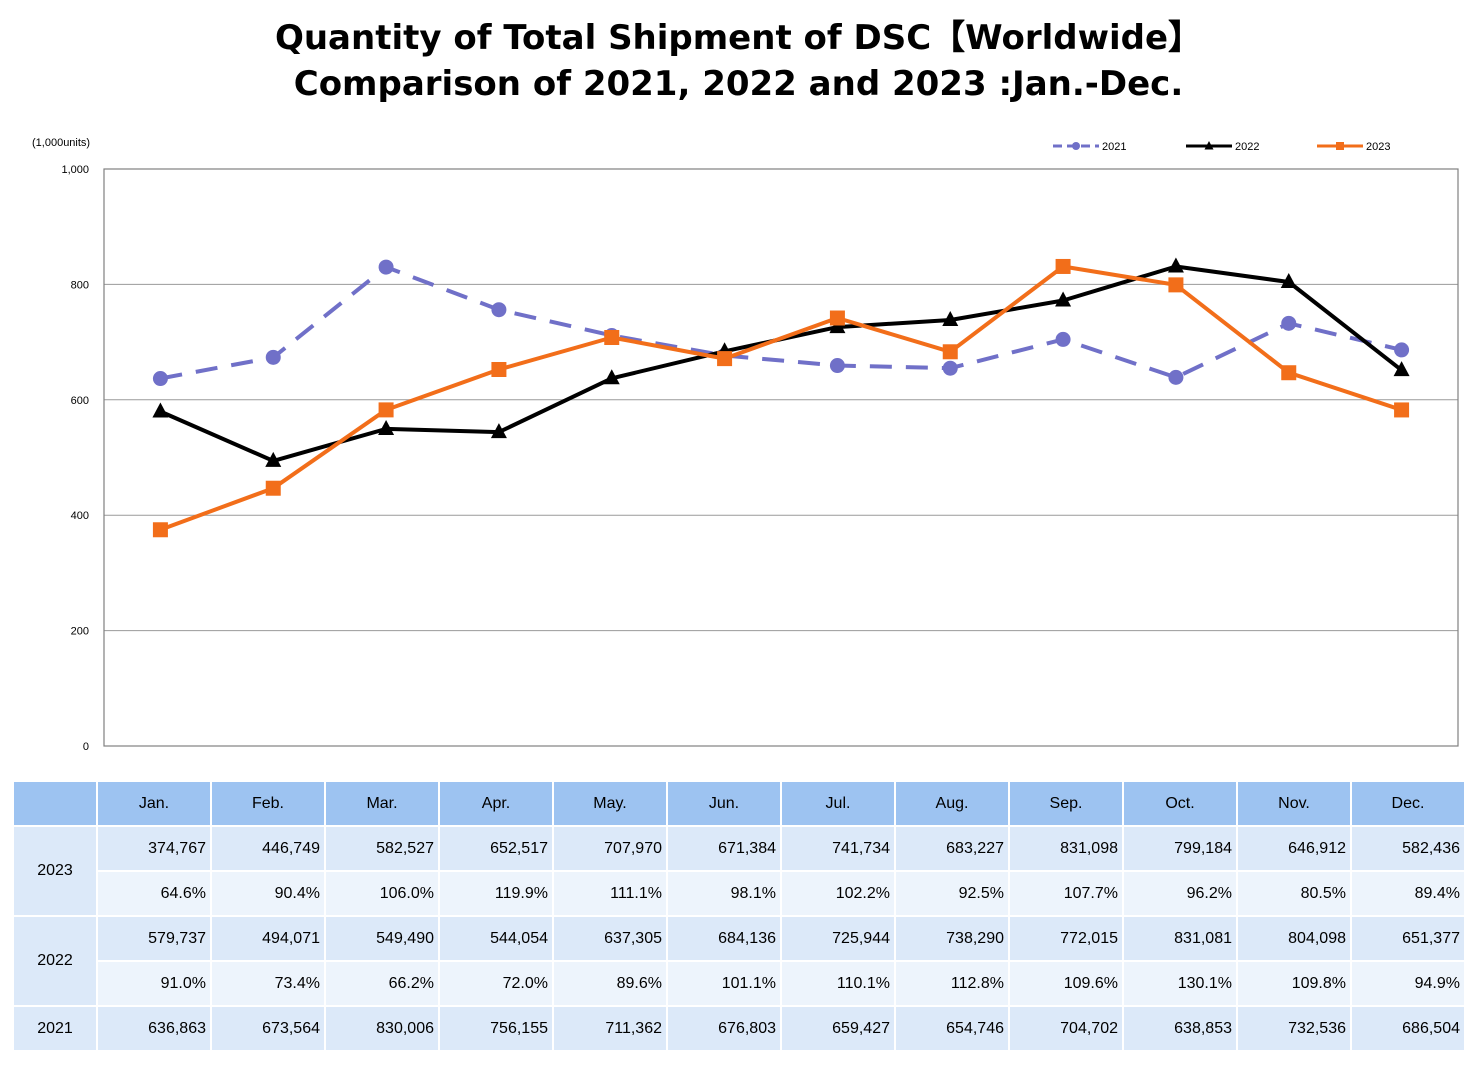 Image resolution: width=1477 pixels, height=1082 pixels. What do you see at coordinates (1180, 938) in the screenshot?
I see `value-cell: 831,081` at bounding box center [1180, 938].